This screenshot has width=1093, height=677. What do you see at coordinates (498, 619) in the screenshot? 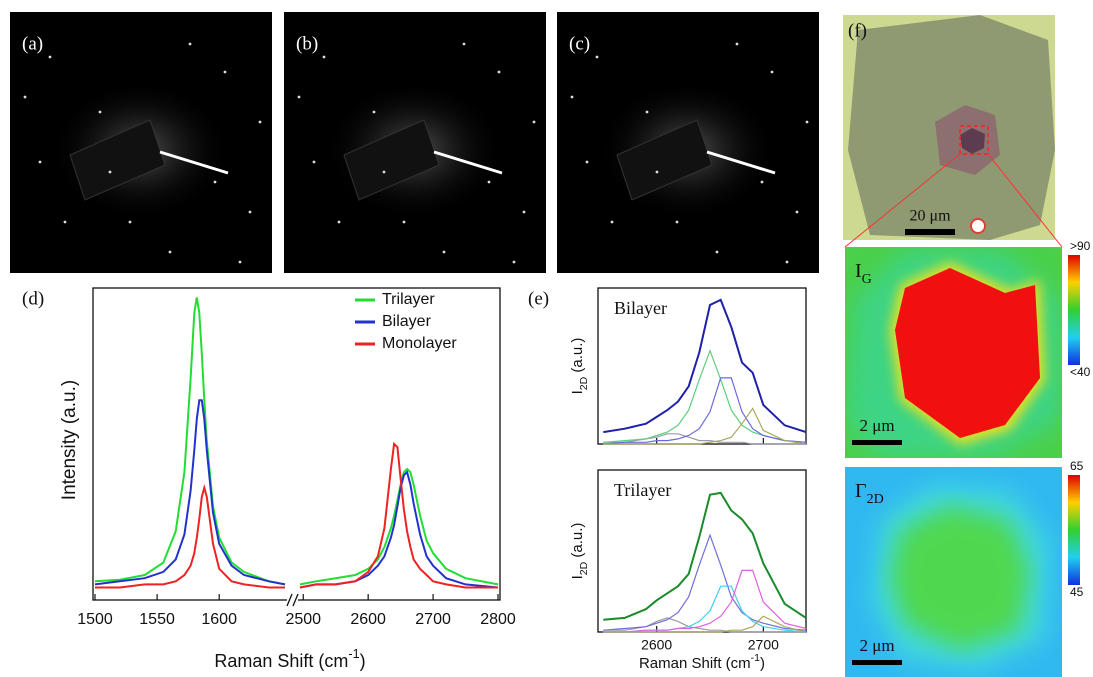
I see `x-tick-label: 2800` at bounding box center [498, 619].